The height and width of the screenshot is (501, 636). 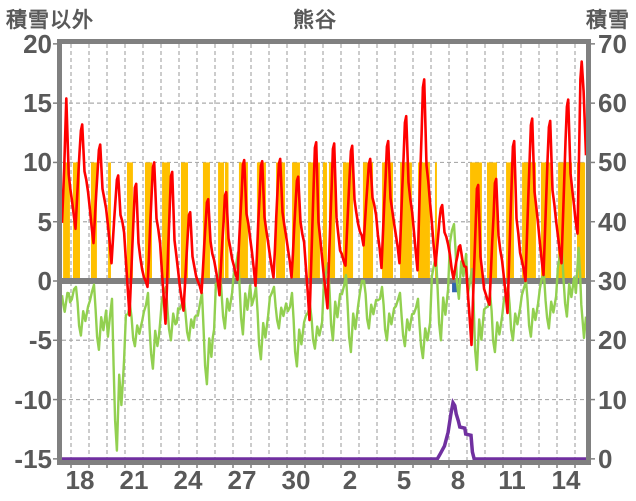 I want to click on right-axis-tick-label: 40, so click(x=612, y=221).